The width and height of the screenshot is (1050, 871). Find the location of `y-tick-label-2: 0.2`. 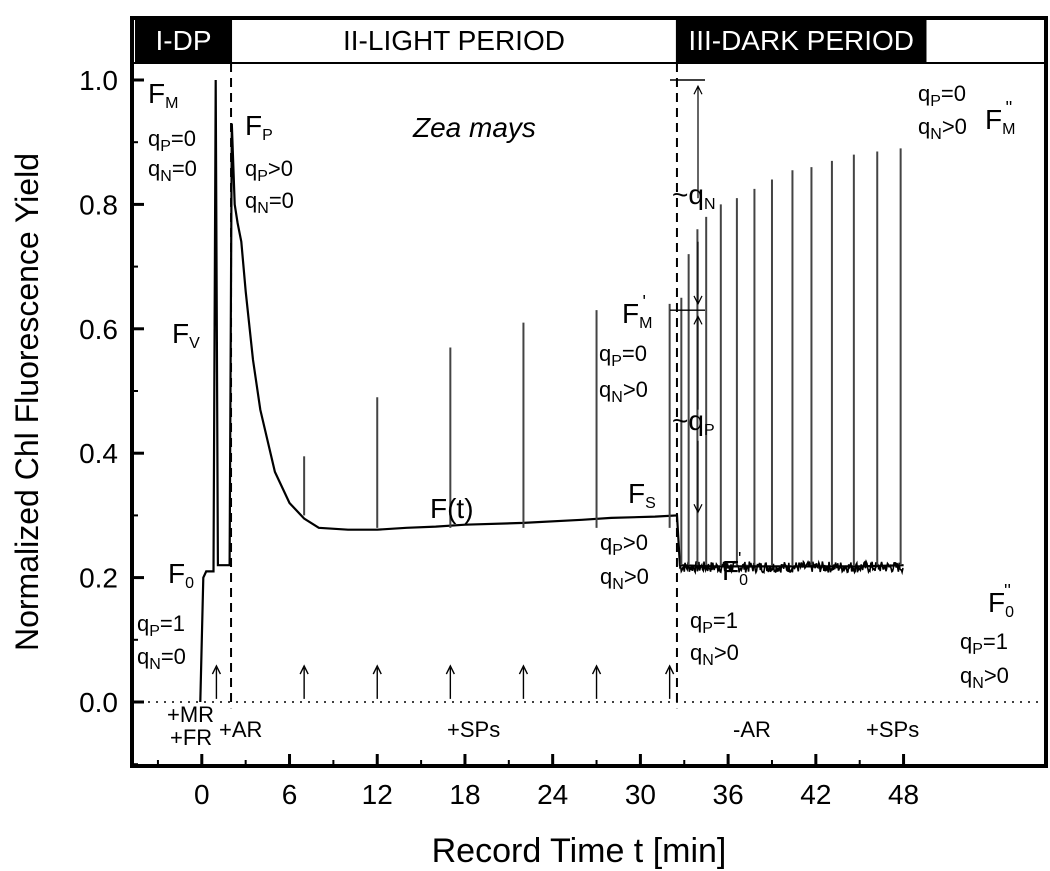

y-tick-label-2: 0.2 is located at coordinates (98, 578).